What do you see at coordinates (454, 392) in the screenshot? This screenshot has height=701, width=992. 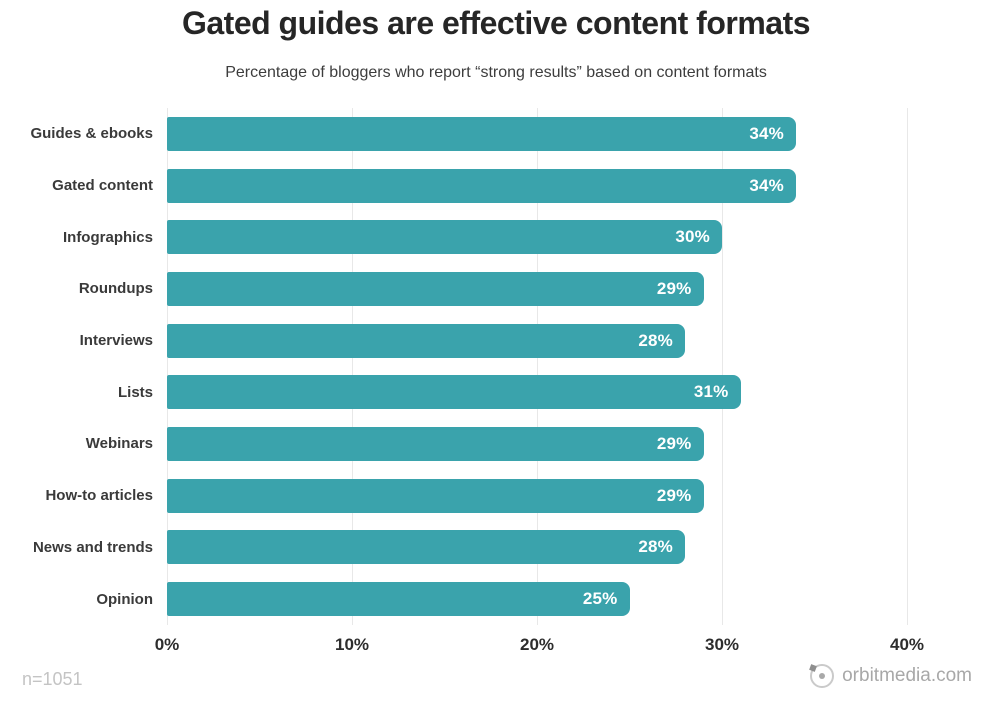 I see `bar: 31%` at bounding box center [454, 392].